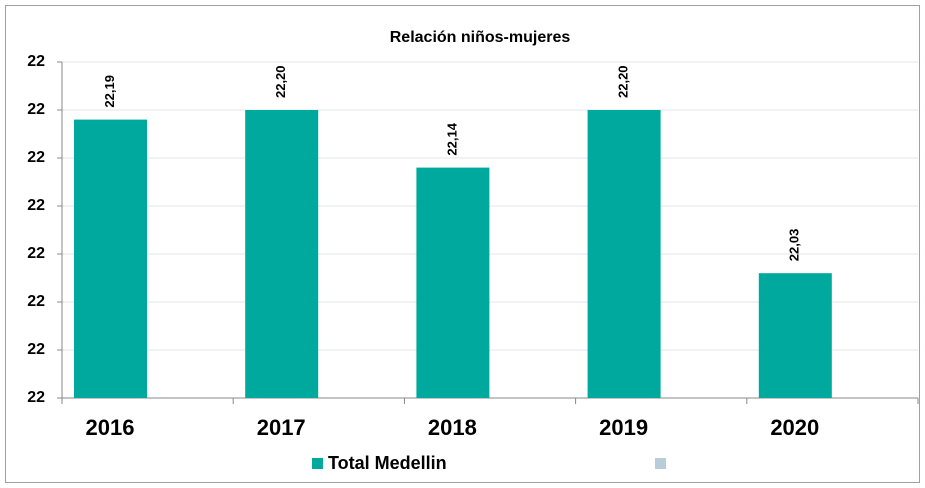  What do you see at coordinates (109, 91) in the screenshot?
I see `data-label: 22,19` at bounding box center [109, 91].